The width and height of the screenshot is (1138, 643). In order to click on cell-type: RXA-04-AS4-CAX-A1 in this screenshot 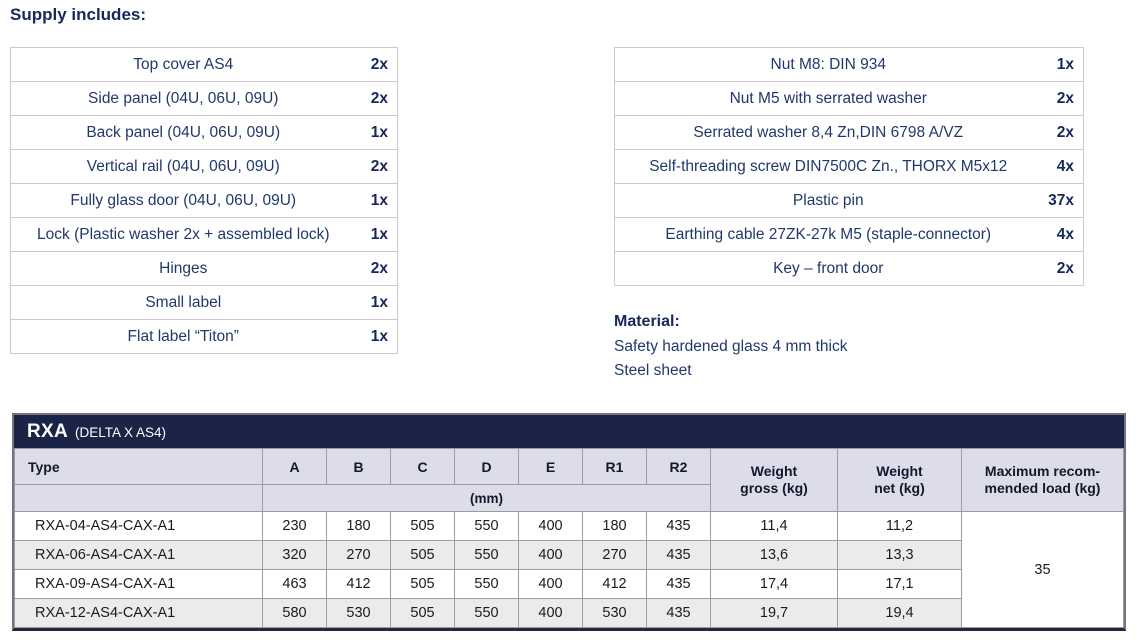, I will do `click(138, 526)`.